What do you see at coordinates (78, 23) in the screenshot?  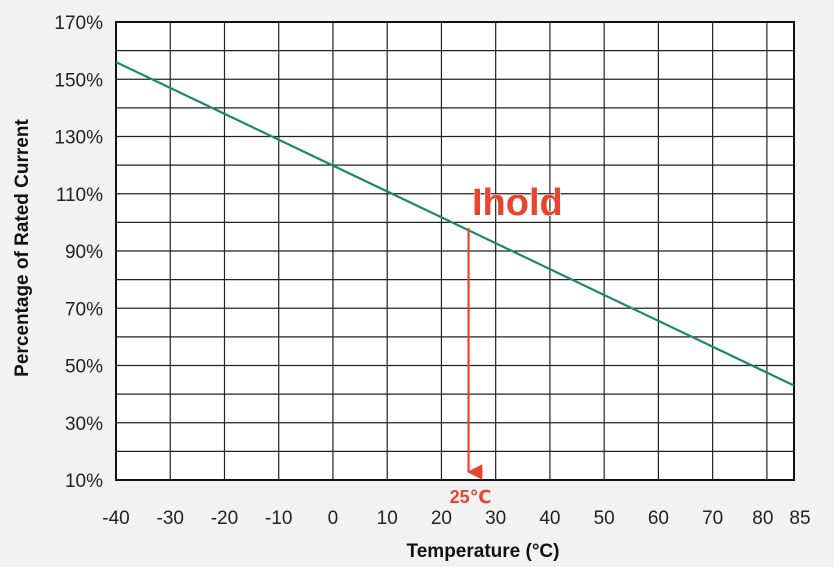 I see `y-tick-label: 170%` at bounding box center [78, 23].